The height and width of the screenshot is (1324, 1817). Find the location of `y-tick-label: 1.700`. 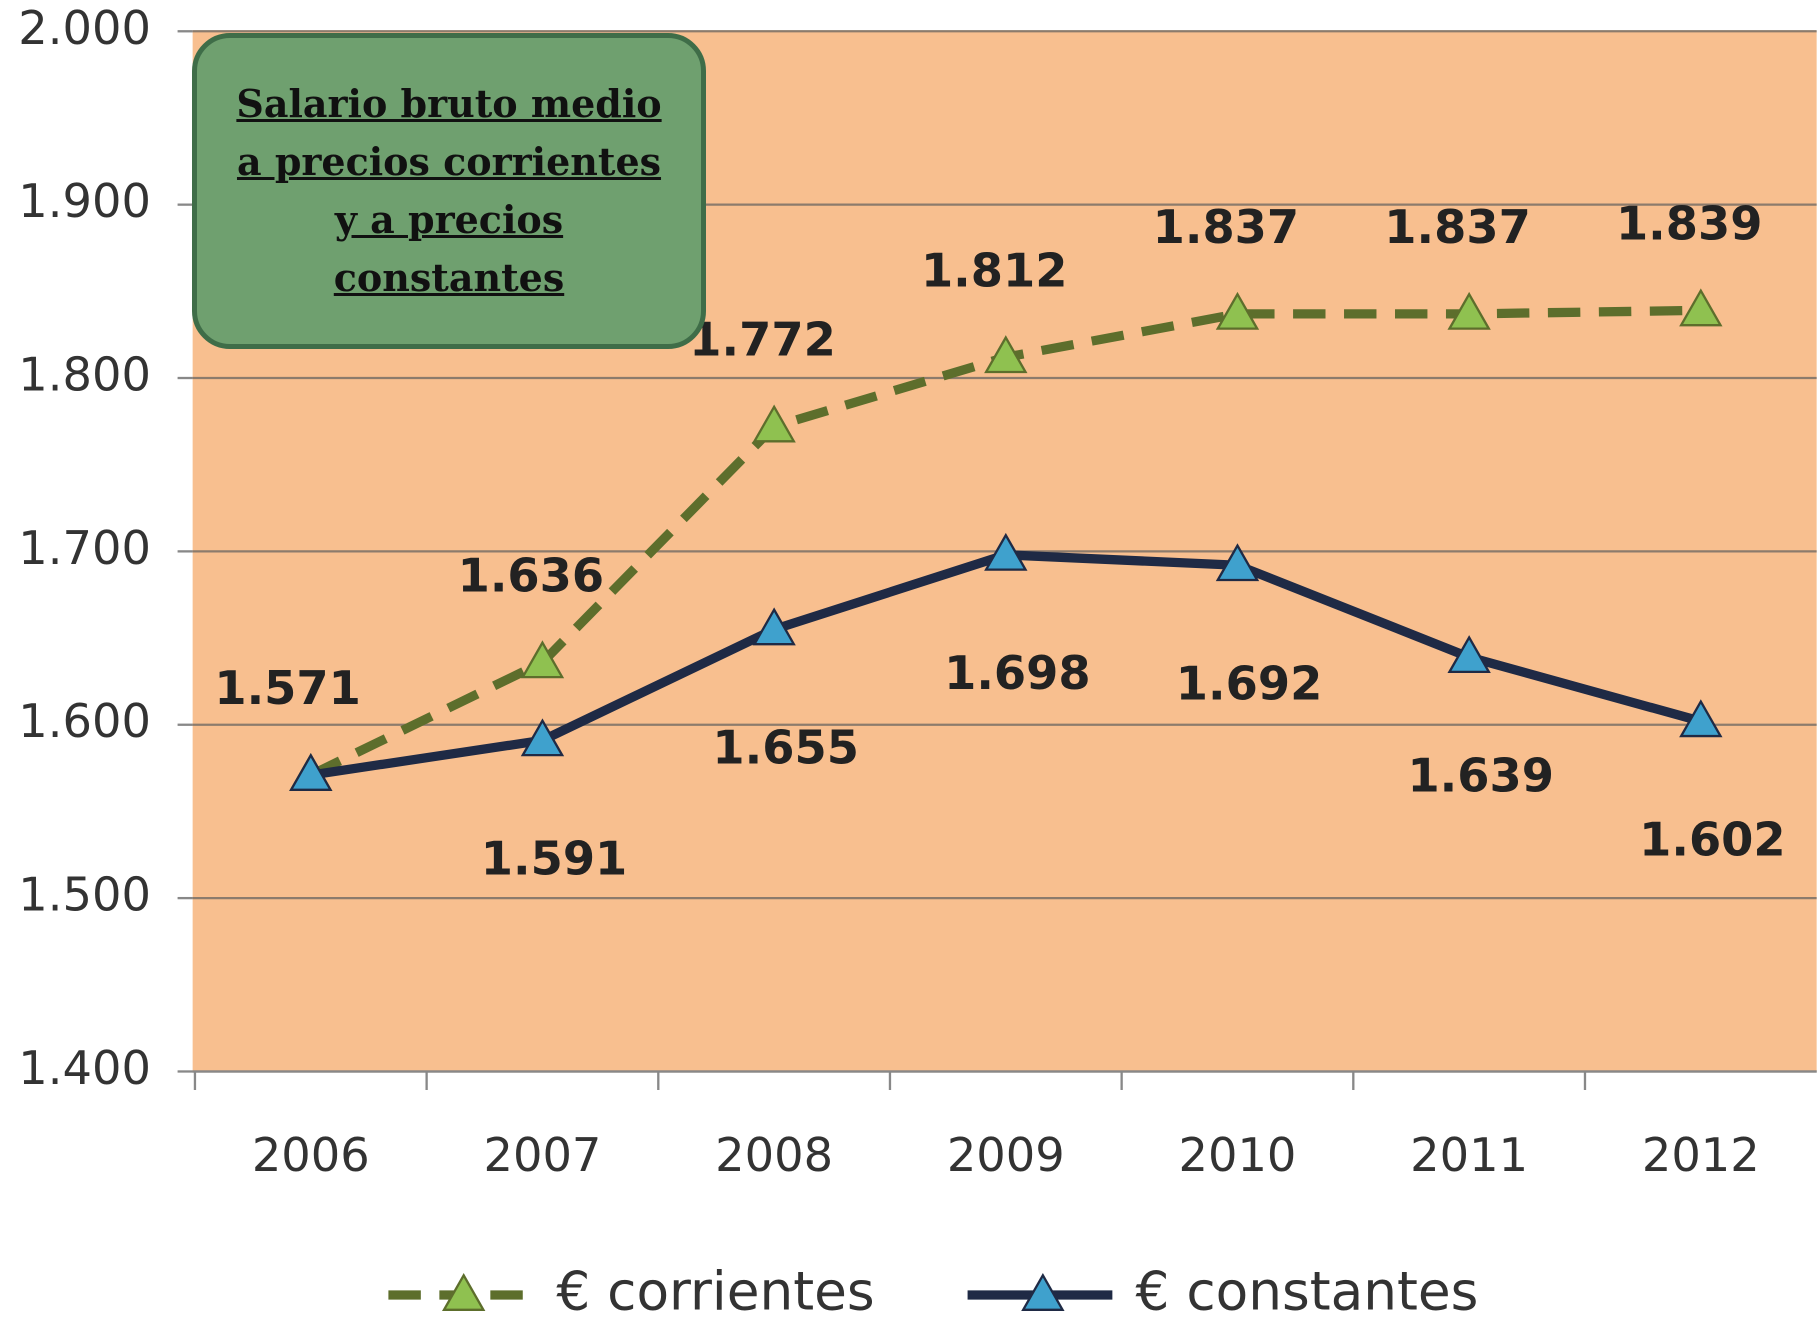

y-tick-label: 1.700 is located at coordinates (84, 548).